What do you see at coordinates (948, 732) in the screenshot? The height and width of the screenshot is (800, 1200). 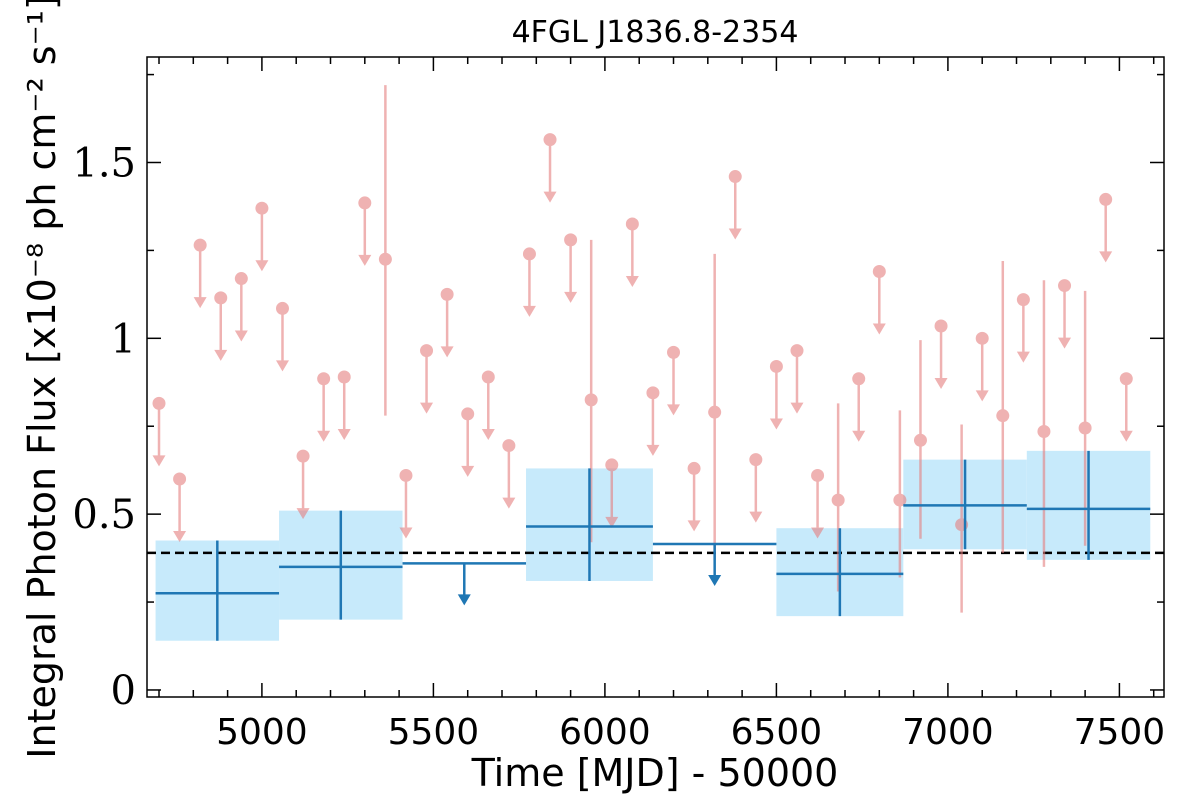 I see `x-tick-label: 7000` at bounding box center [948, 732].